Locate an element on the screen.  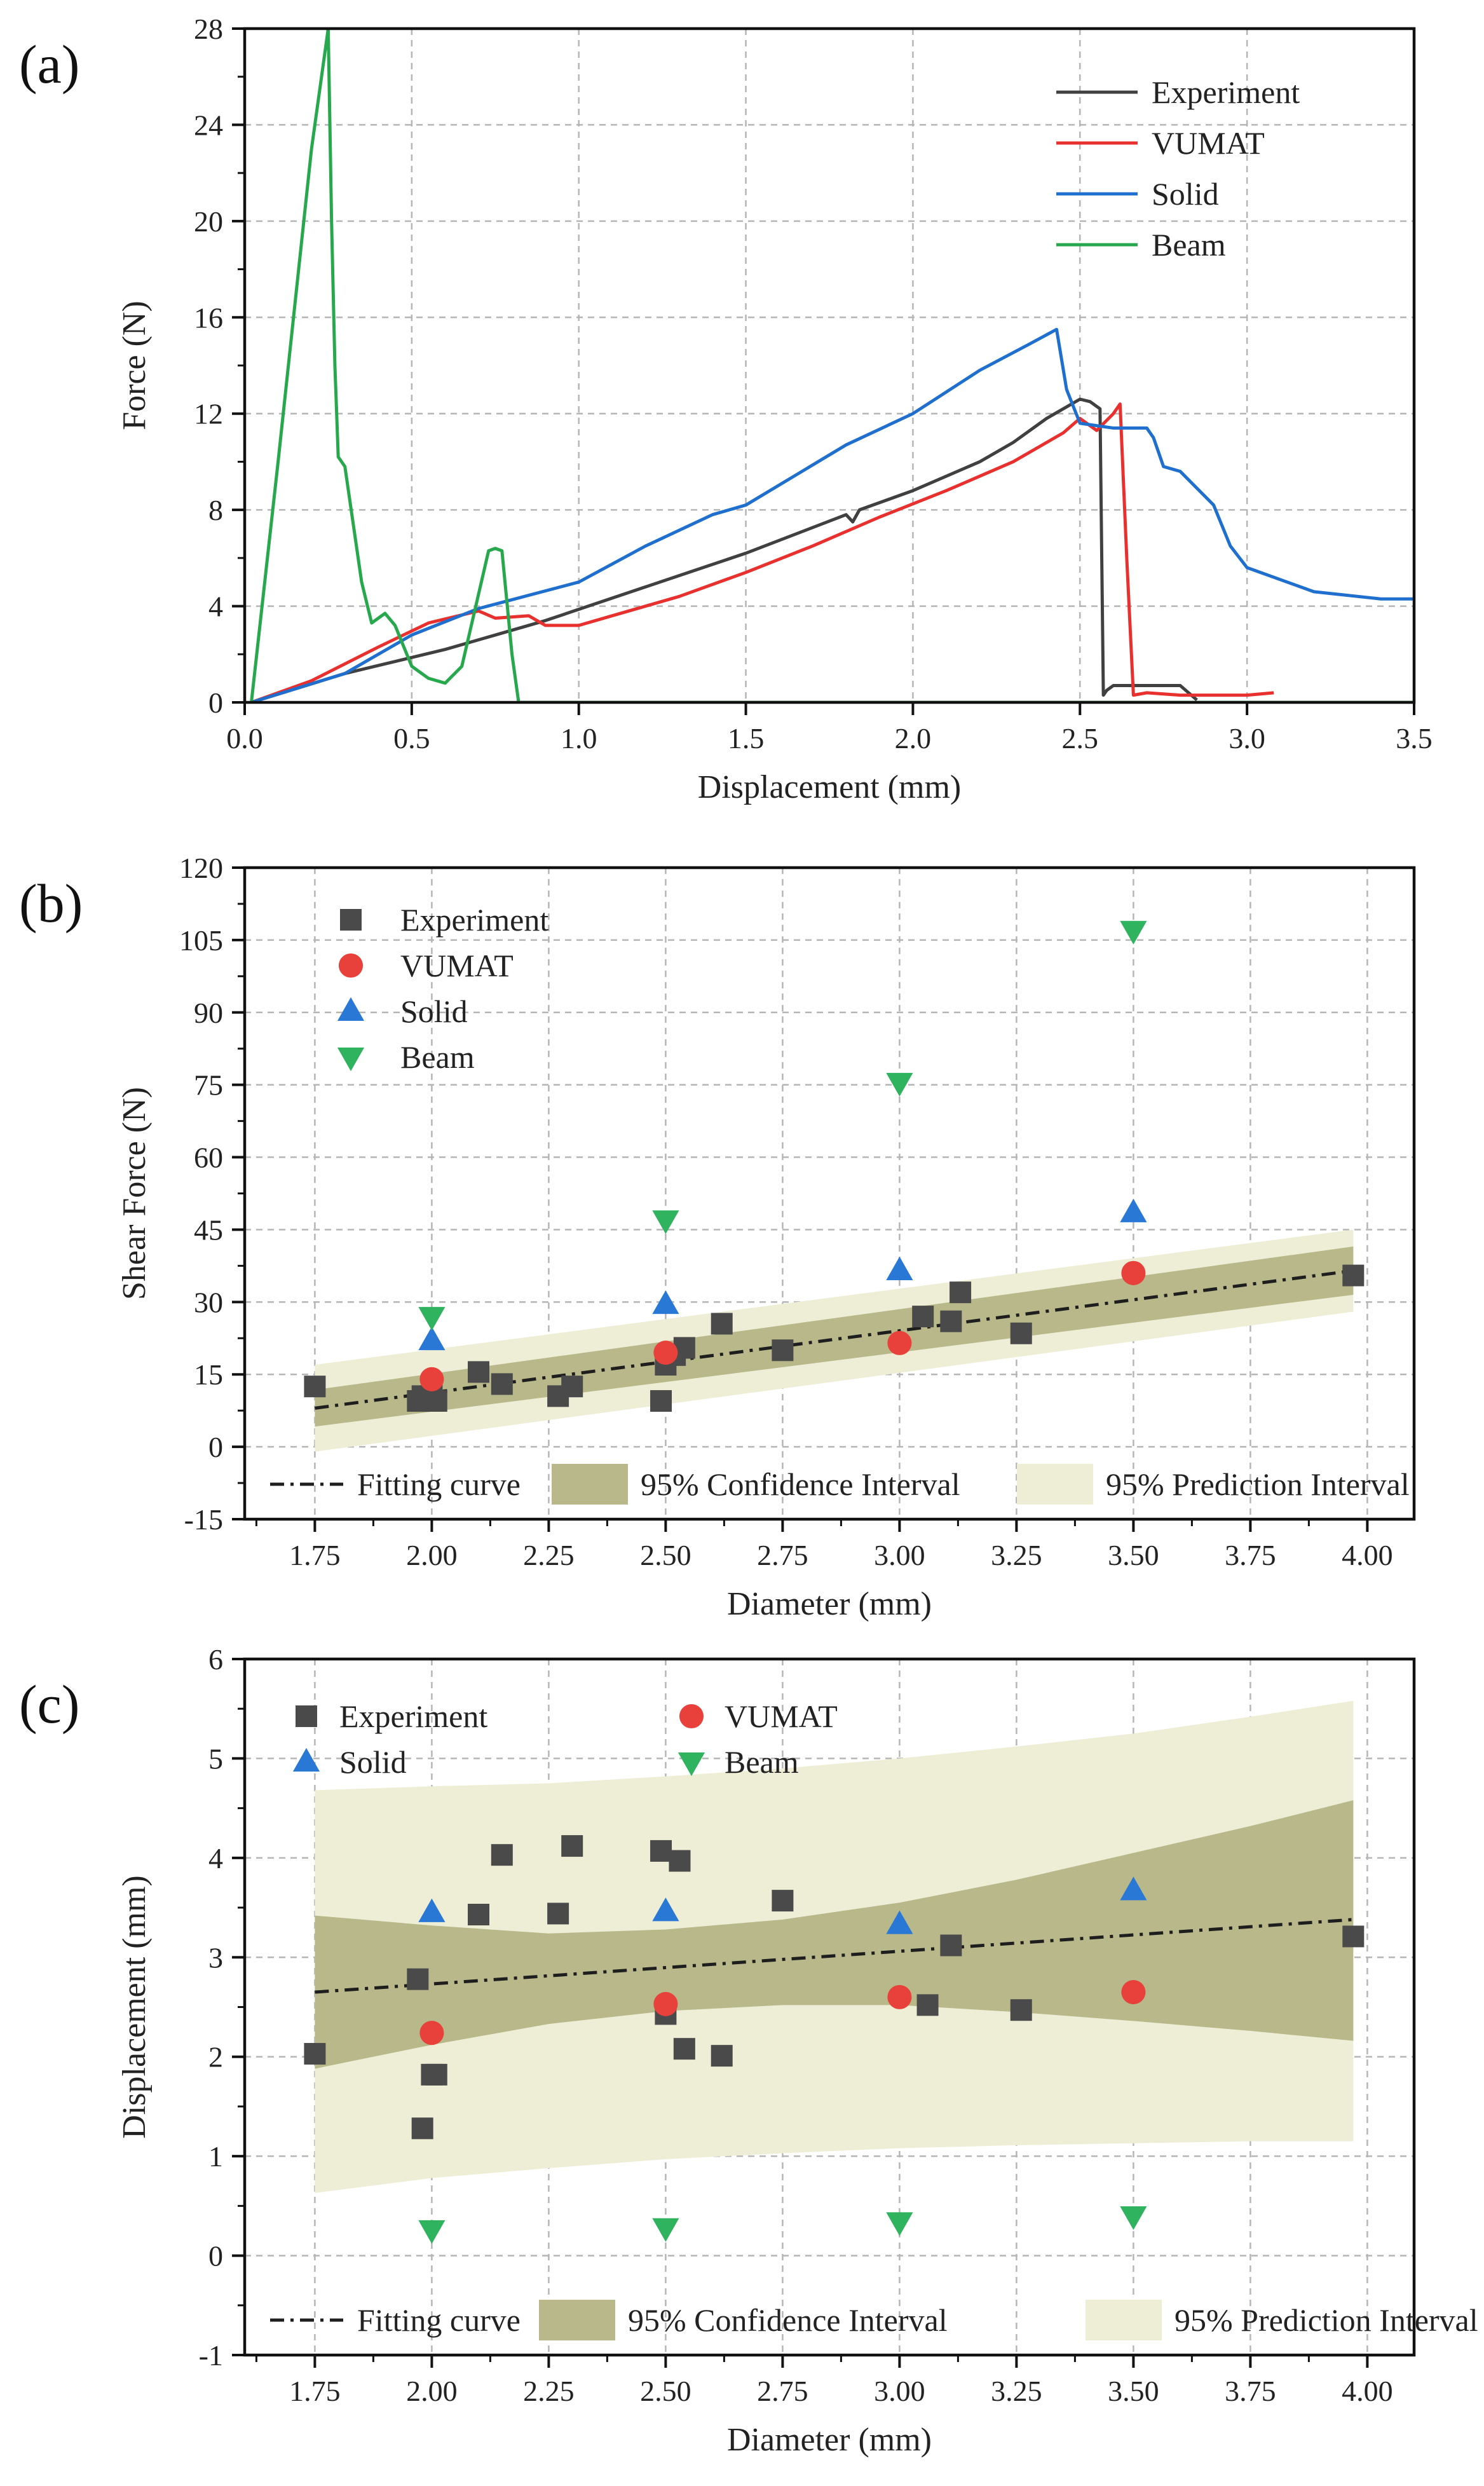
y-tick-label: -1 is located at coordinates (211, 2355).